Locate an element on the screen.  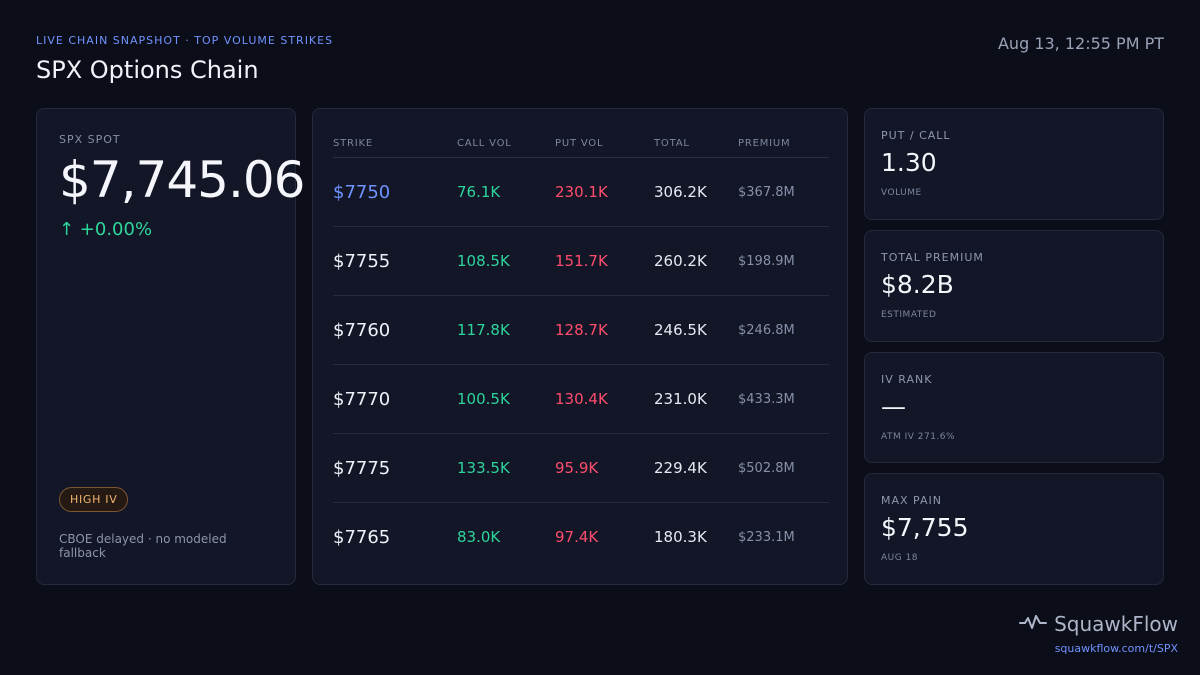
spot-change: ↑ +0.00% is located at coordinates (106, 229).